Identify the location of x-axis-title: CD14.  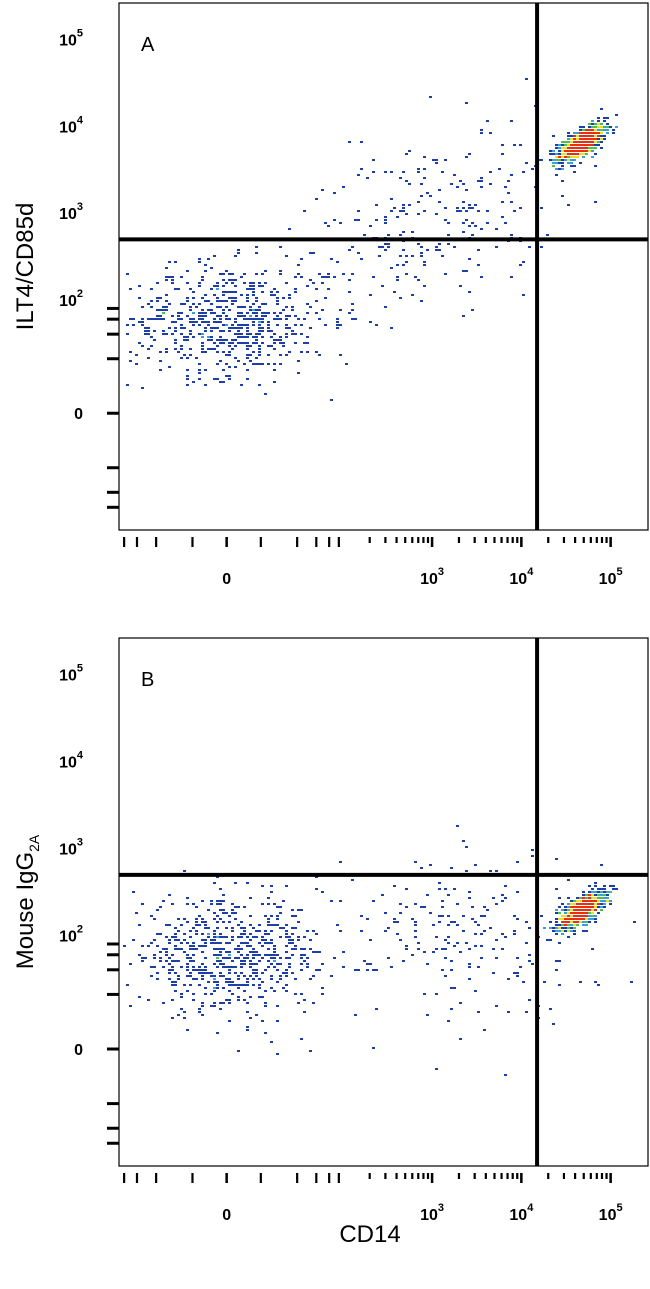
(369, 1234).